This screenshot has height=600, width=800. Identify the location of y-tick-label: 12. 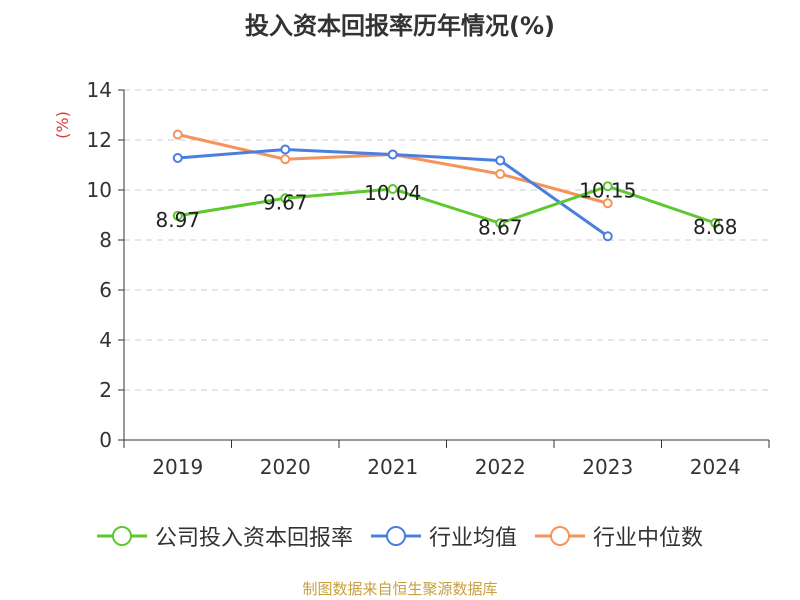
(99, 140).